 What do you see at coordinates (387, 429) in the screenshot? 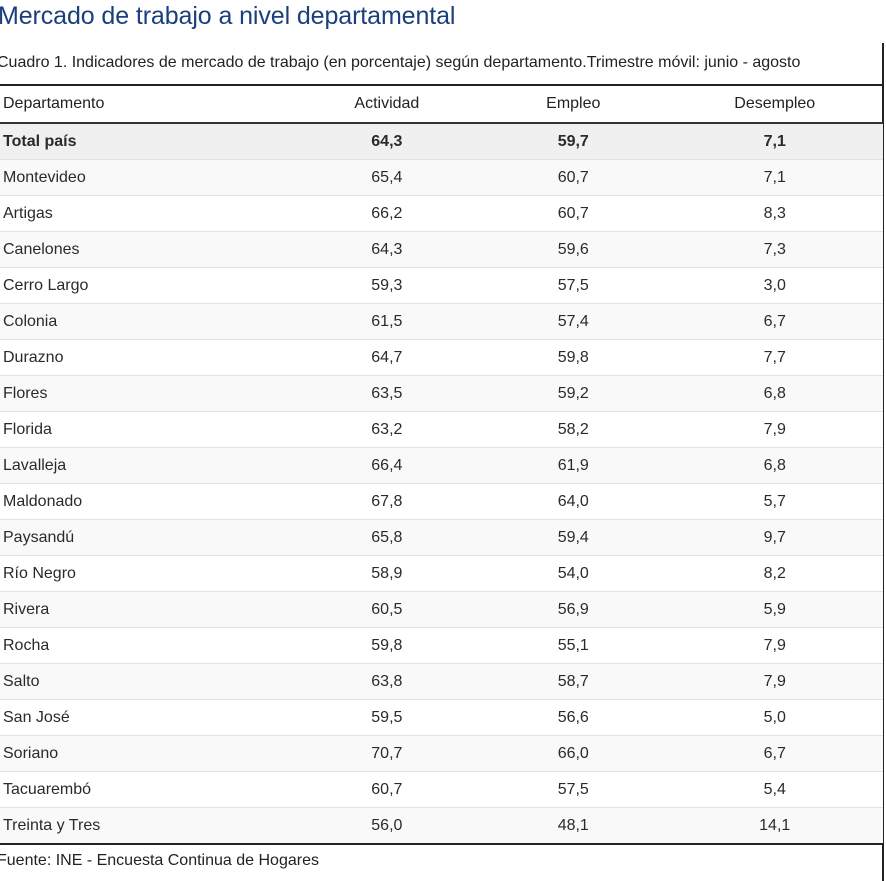
I see `cell-actividad: 63,2` at bounding box center [387, 429].